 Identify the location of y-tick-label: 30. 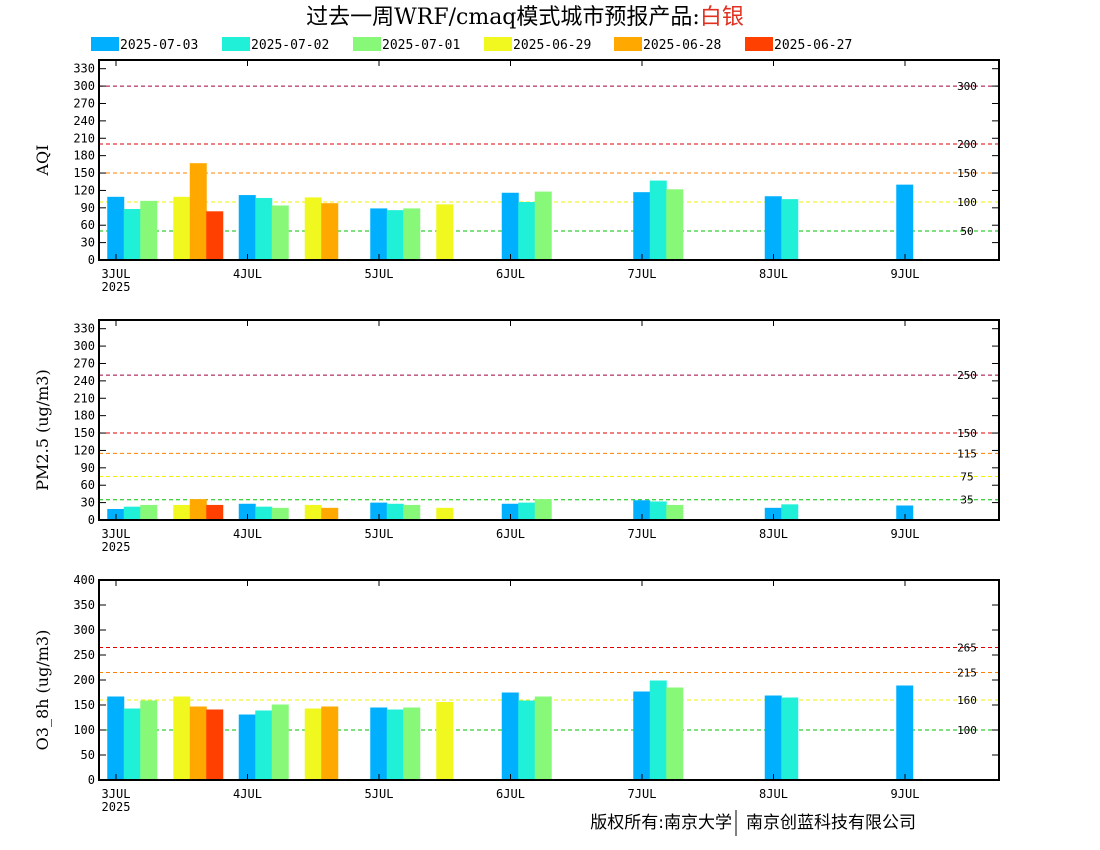
(88, 243).